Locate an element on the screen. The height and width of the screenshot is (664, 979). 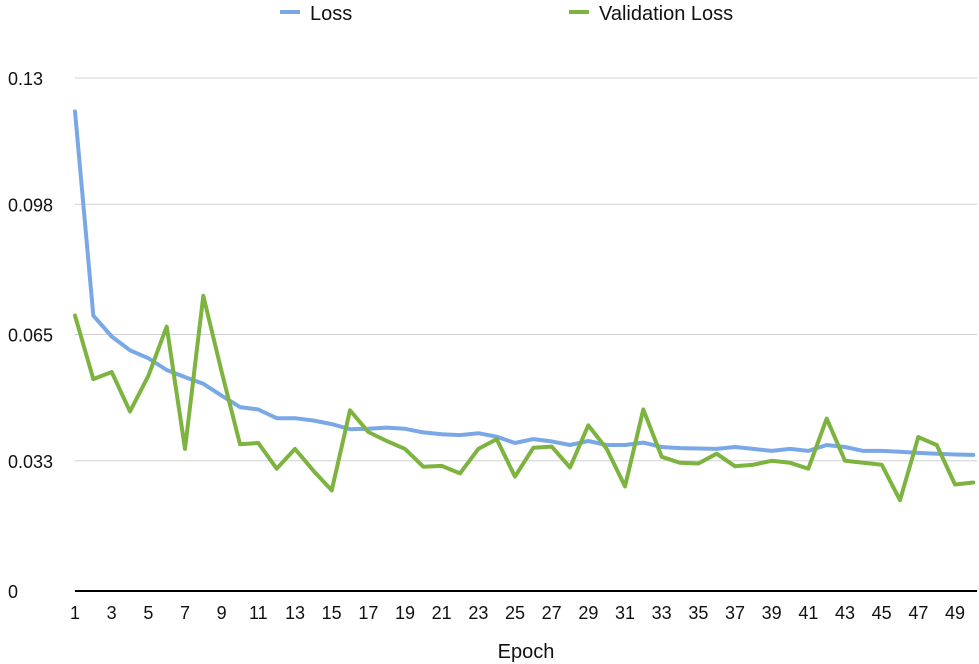
x-tick-label: 31 is located at coordinates (625, 613).